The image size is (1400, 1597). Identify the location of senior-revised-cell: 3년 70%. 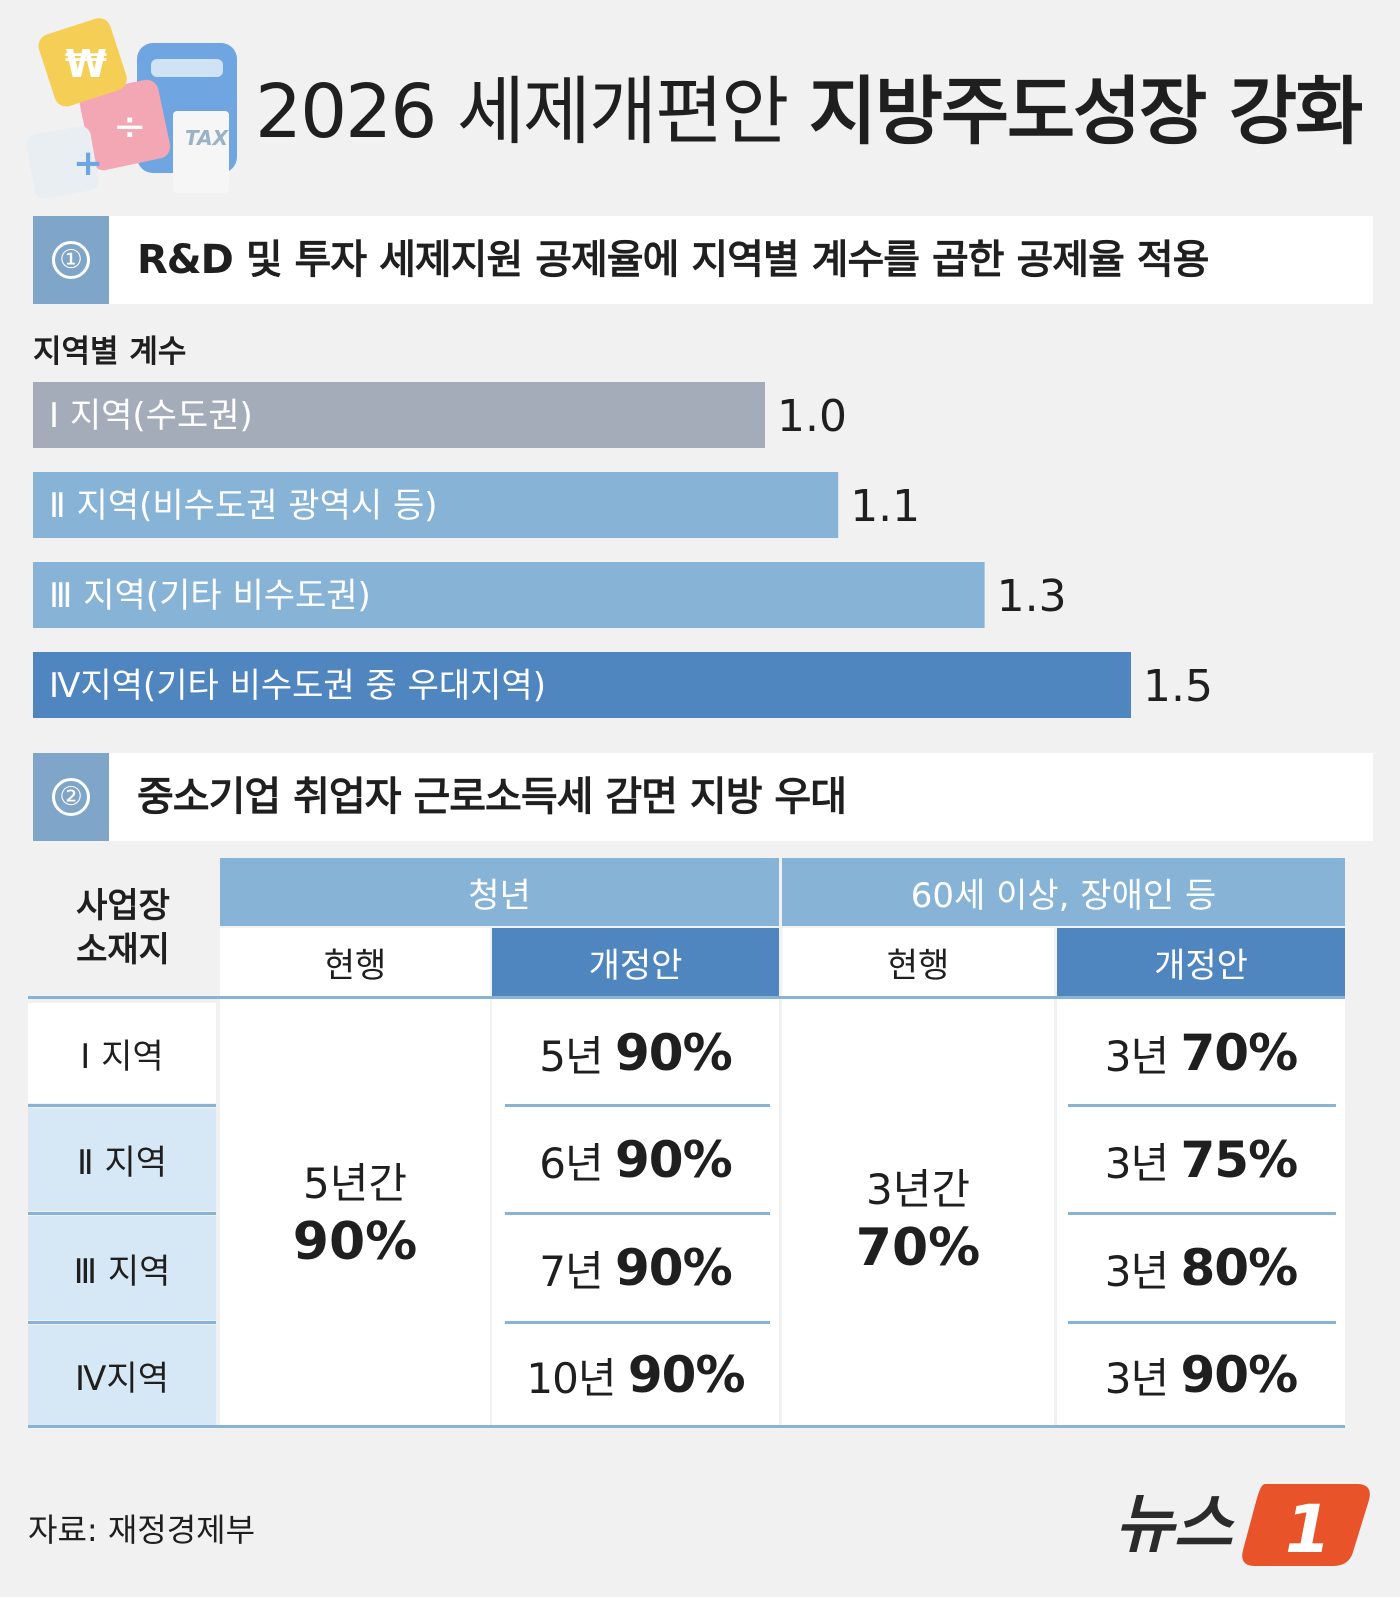
(1201, 1053).